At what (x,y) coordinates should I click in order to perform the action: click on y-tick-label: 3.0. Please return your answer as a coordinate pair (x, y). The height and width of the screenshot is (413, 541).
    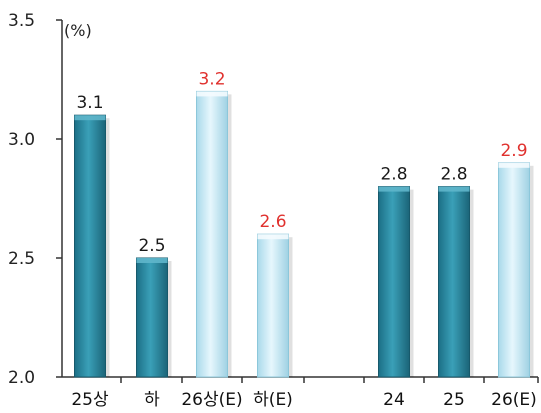
    Looking at the image, I should click on (21, 140).